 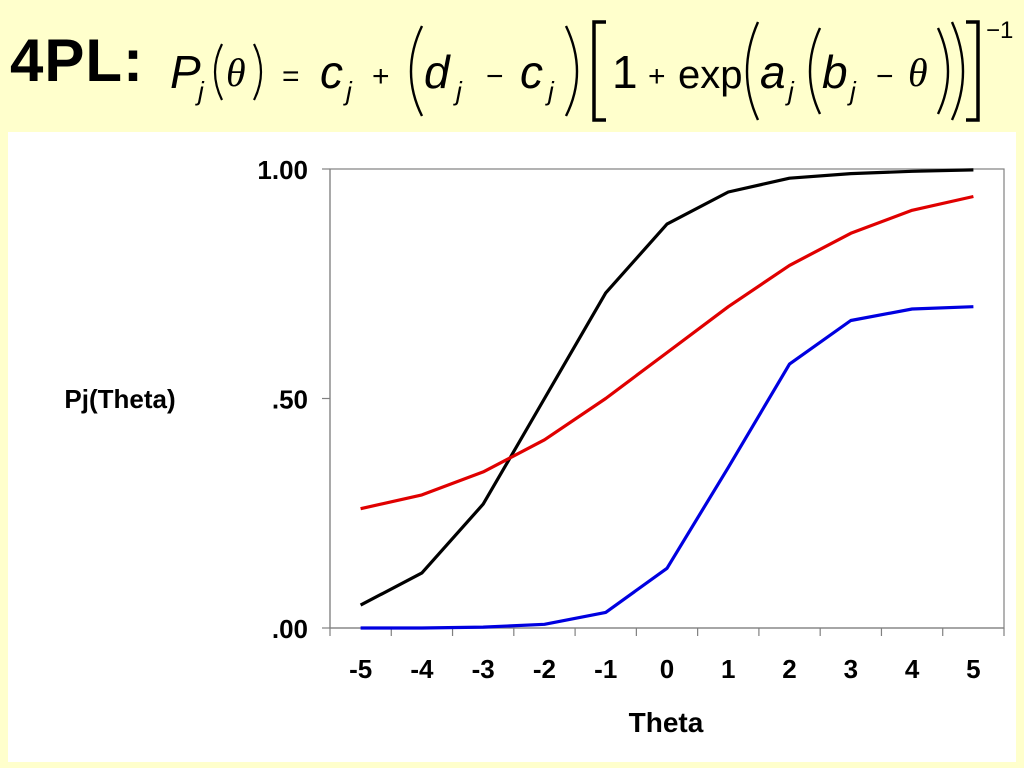 I want to click on formula-d: d, so click(x=437, y=72).